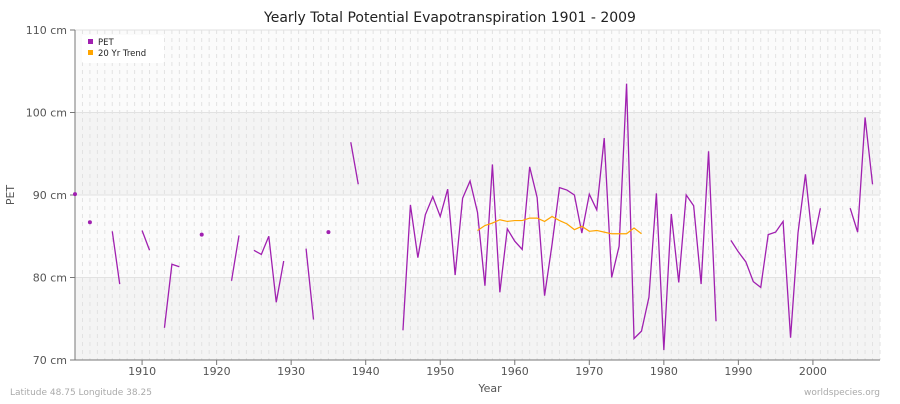 Image resolution: width=900 pixels, height=404 pixels. Describe the element at coordinates (142, 371) in the screenshot. I see `x-tick-label: 1910` at that location.